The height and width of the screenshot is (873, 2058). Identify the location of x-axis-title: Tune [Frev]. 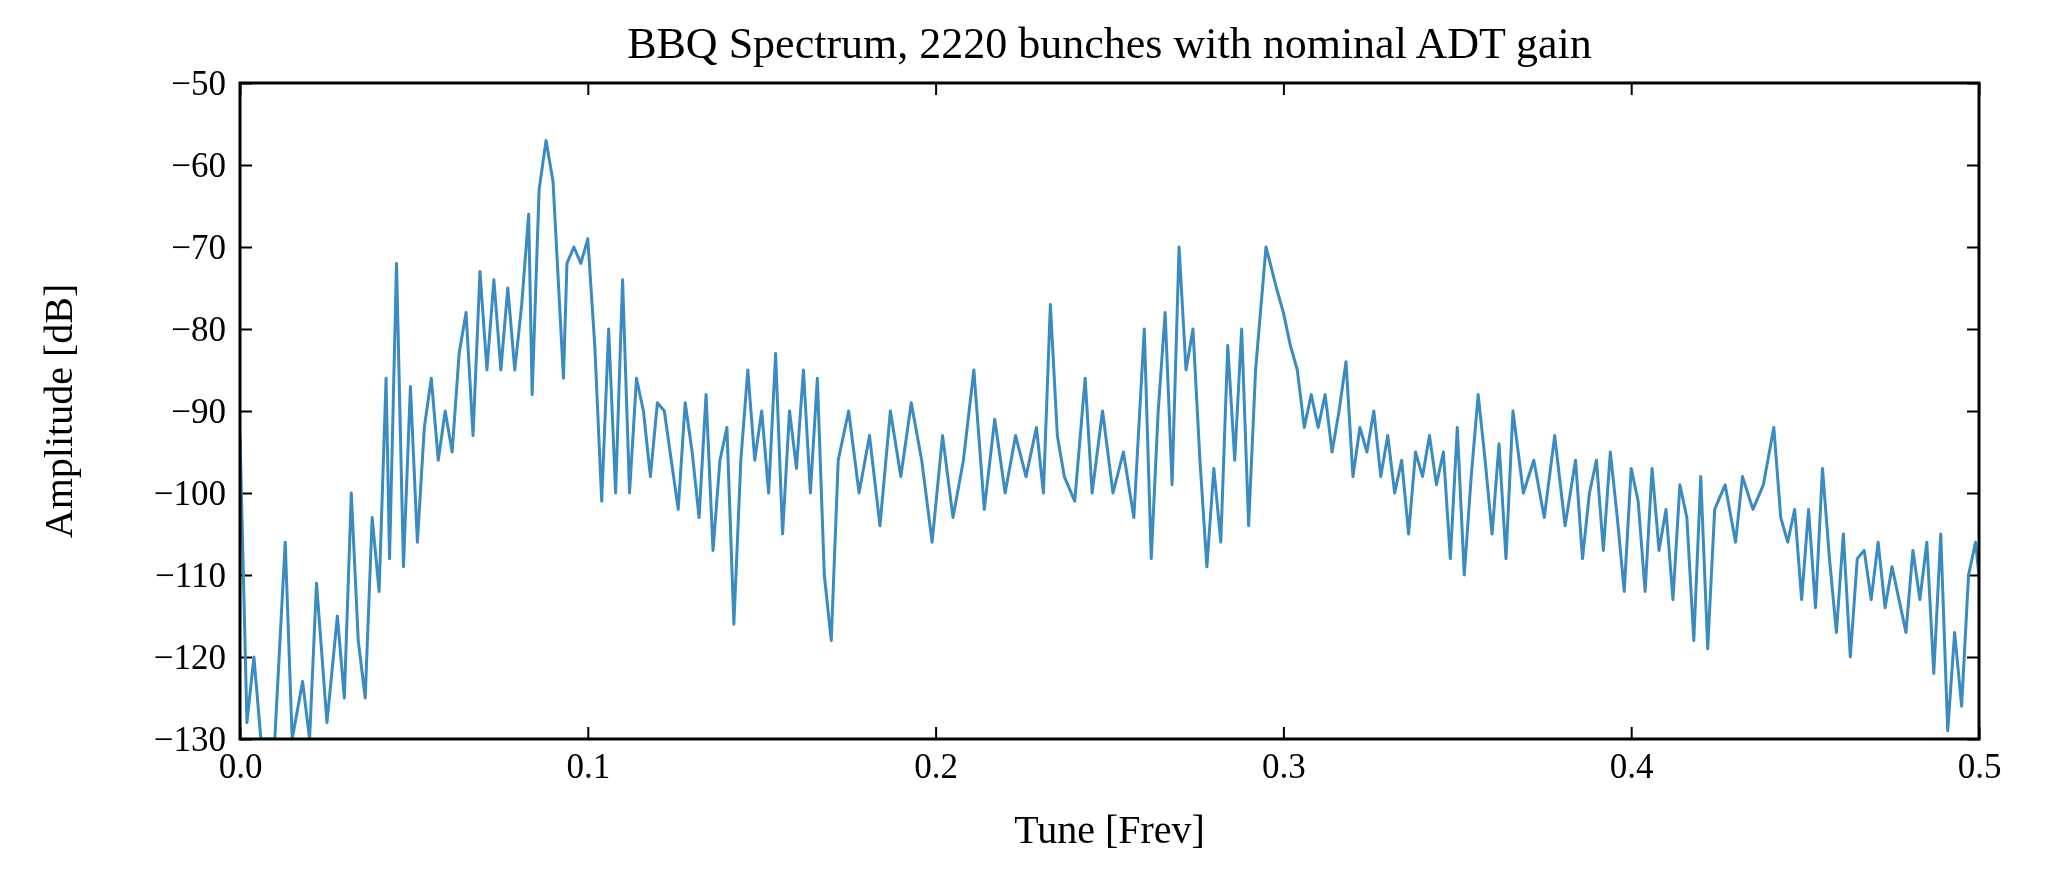
(1109, 829).